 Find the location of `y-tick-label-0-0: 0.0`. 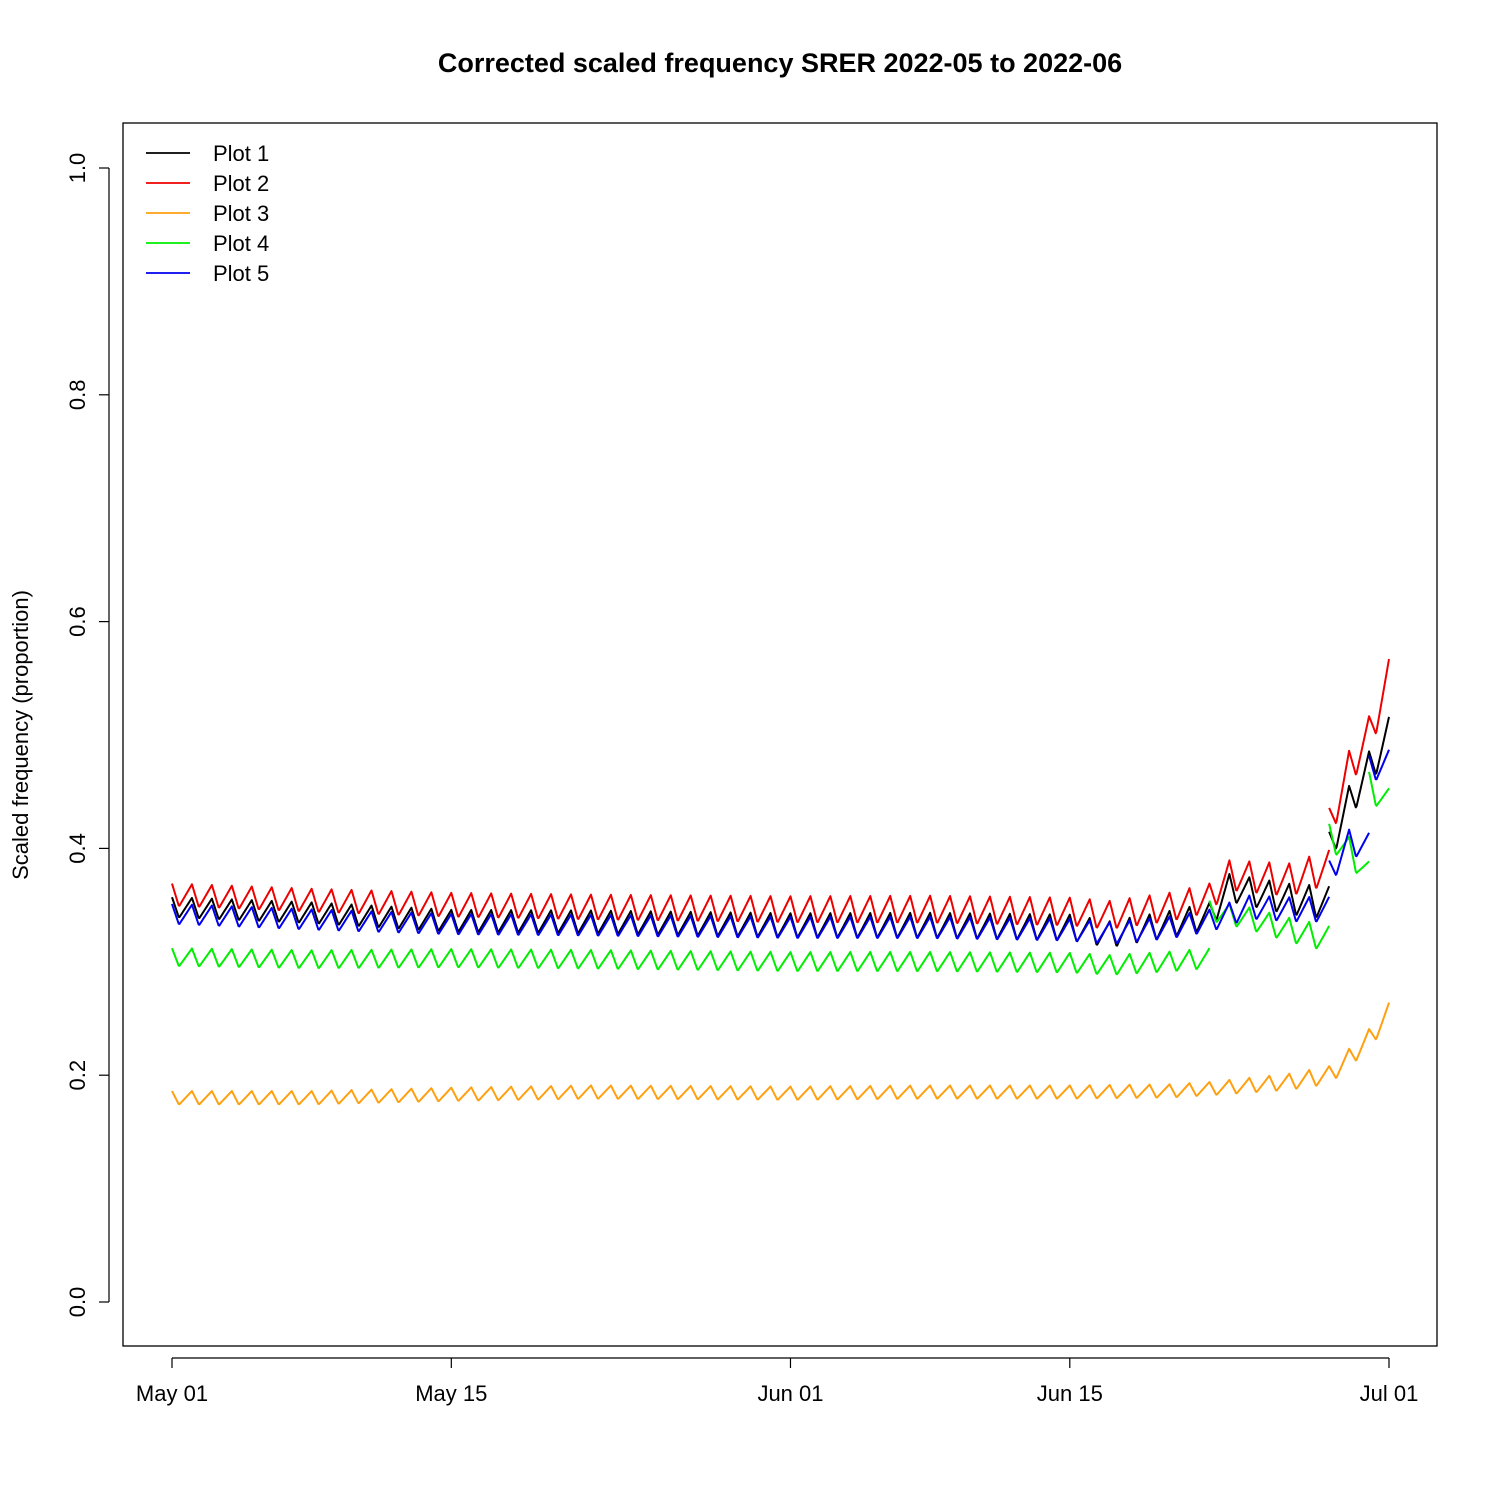

y-tick-label-0-0: 0.0 is located at coordinates (77, 1302).